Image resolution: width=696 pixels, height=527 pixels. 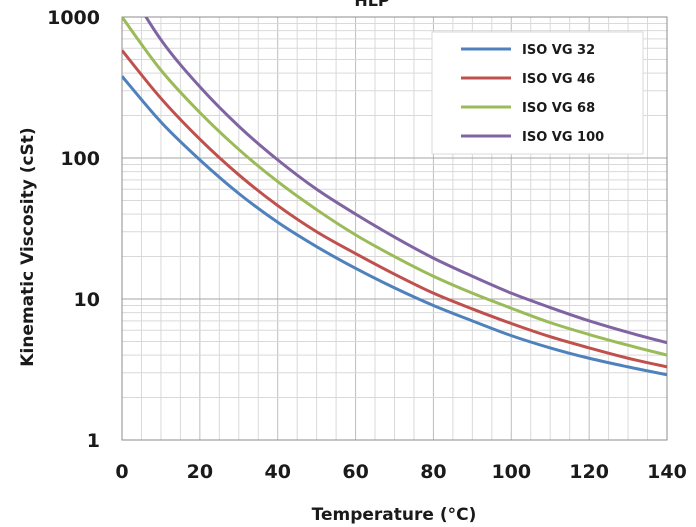 I want to click on y-axis-title: Kinematic Viscosity (cSt), so click(x=28, y=246).